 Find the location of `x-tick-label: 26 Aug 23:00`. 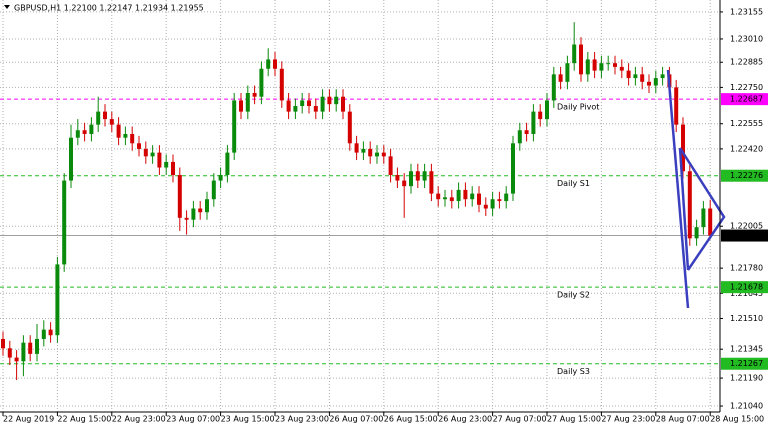

x-tick-label: 26 Aug 23:00 is located at coordinates (465, 419).